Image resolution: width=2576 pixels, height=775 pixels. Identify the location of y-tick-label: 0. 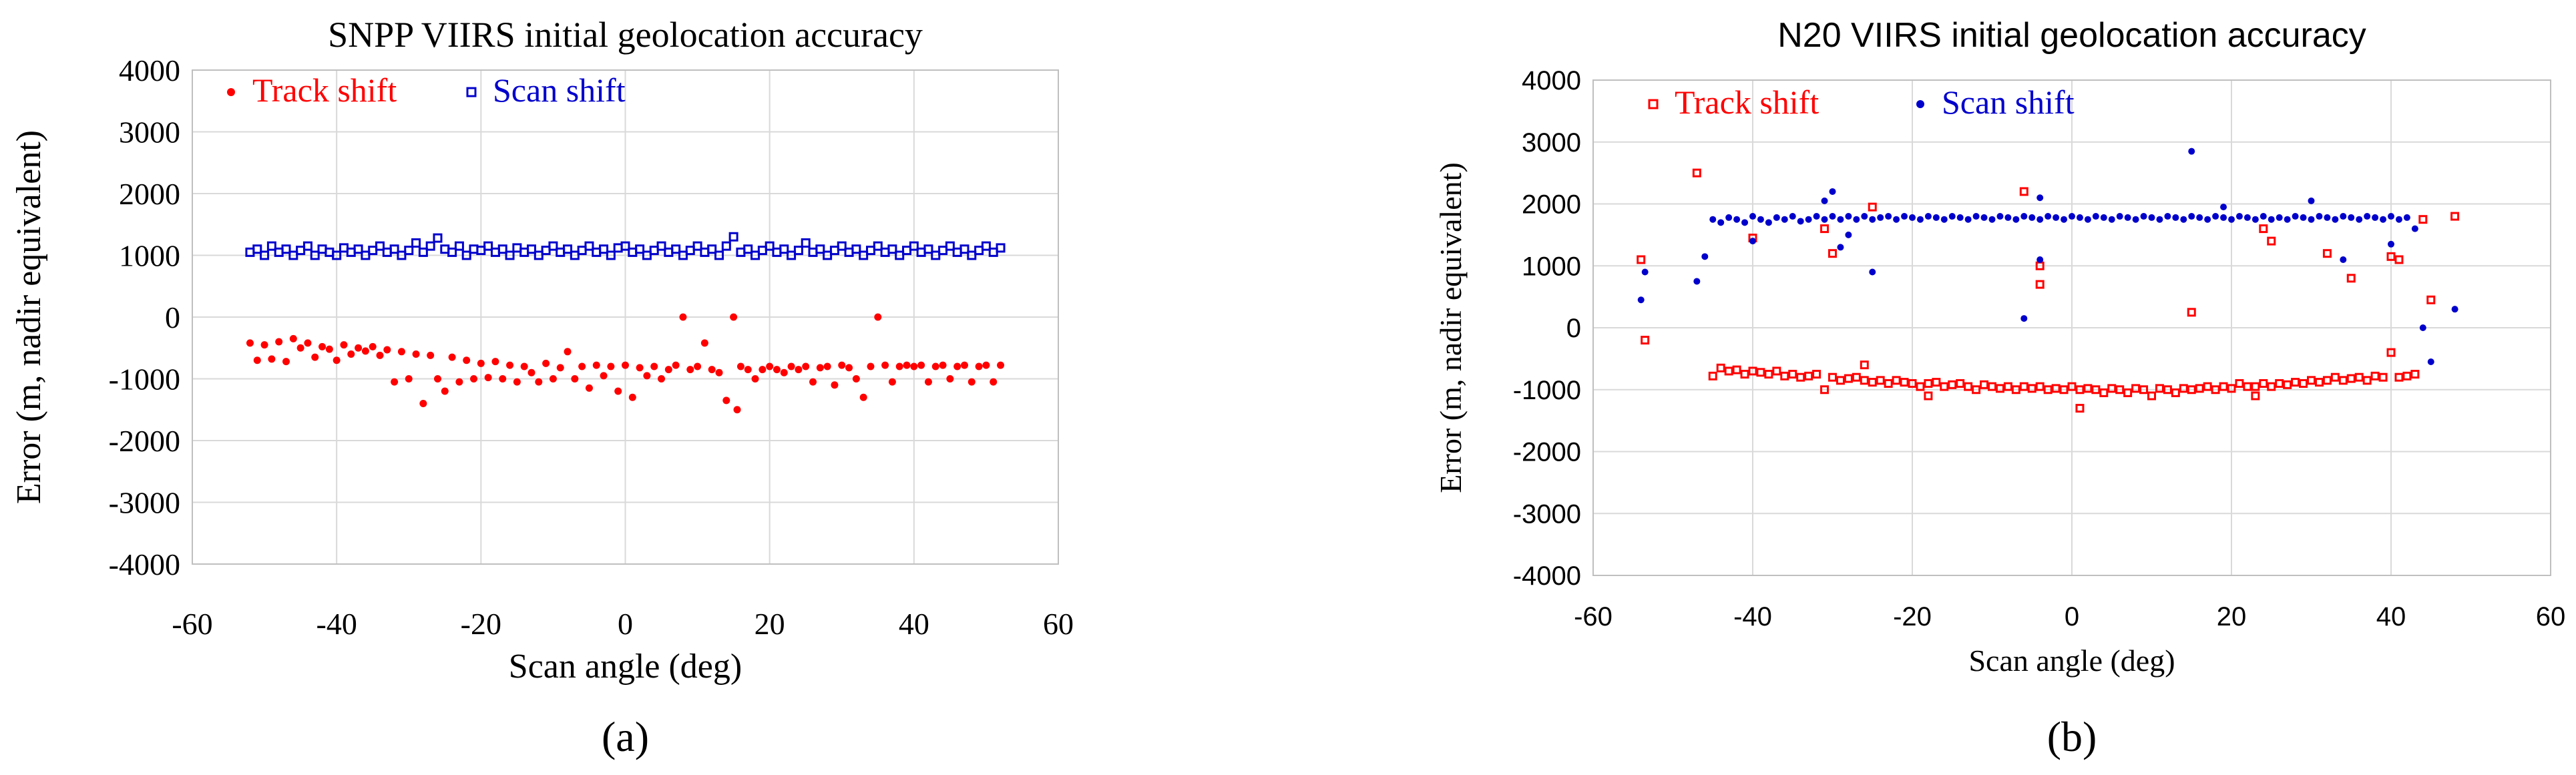
(1573, 328).